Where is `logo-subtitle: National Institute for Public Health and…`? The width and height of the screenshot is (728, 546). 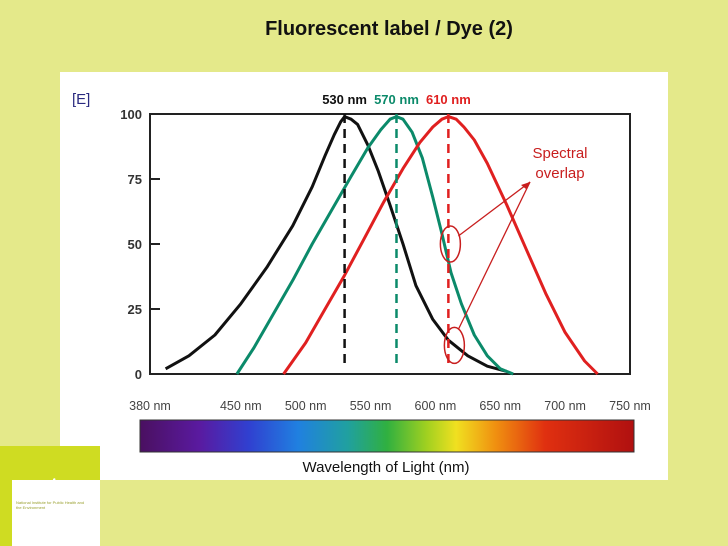
logo-subtitle: National Institute for Public Health and… is located at coordinates (50, 505).